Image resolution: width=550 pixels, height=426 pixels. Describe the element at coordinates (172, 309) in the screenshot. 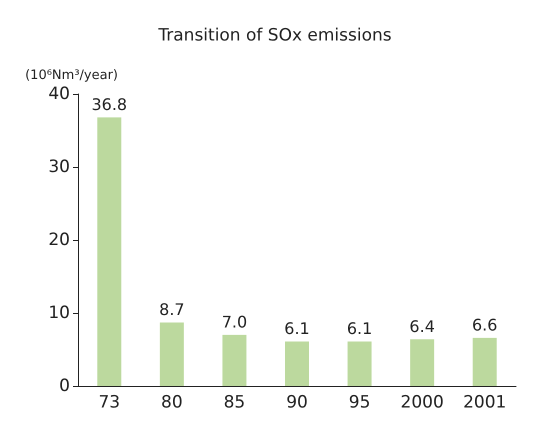

I see `data-label: 8.7` at that location.